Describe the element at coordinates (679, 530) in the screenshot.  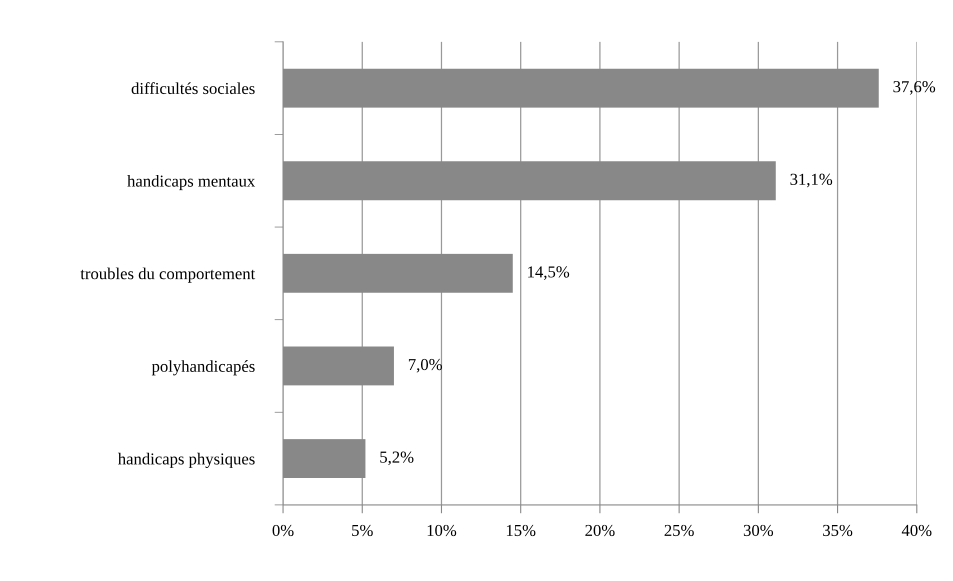
I see `x-tick-label: 25%` at that location.